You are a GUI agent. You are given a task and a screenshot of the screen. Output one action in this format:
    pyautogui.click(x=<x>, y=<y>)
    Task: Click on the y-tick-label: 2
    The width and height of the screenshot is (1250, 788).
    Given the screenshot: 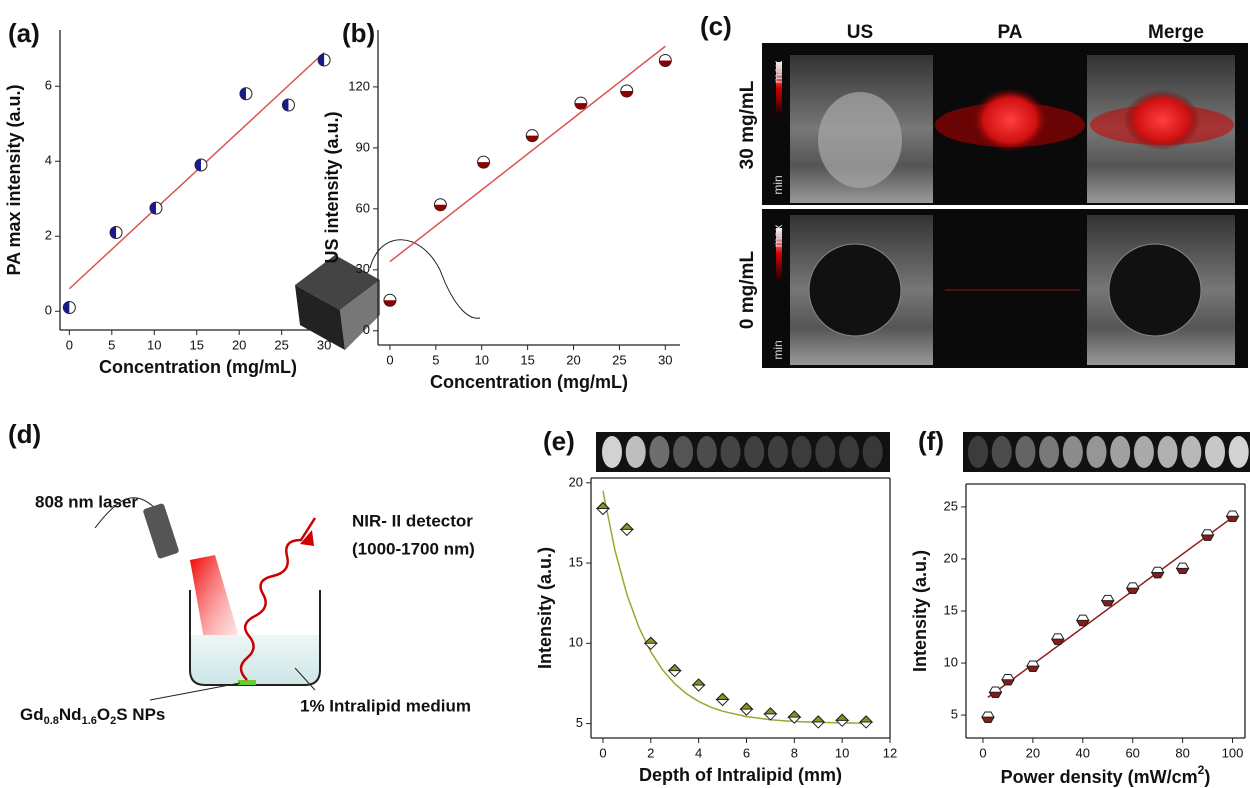 What is the action you would take?
    pyautogui.click(x=48, y=235)
    